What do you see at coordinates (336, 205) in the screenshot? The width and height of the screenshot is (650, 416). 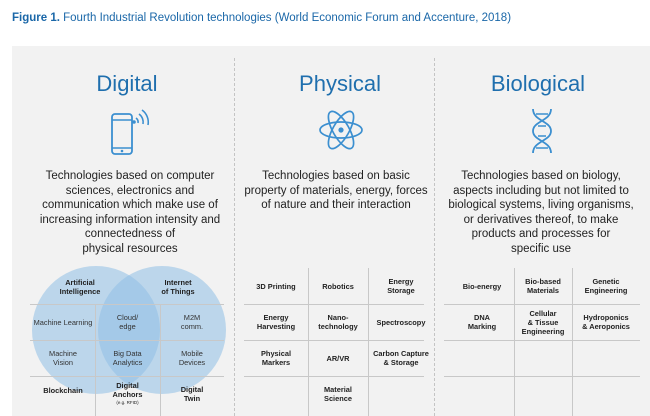 I see `physical-desc-line: of nature and their interaction` at bounding box center [336, 205].